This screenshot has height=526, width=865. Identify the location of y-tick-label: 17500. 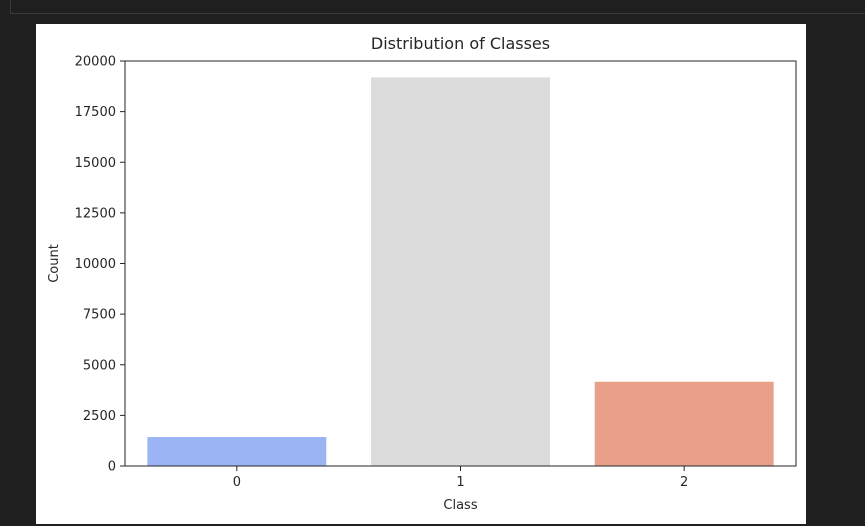
(95, 112).